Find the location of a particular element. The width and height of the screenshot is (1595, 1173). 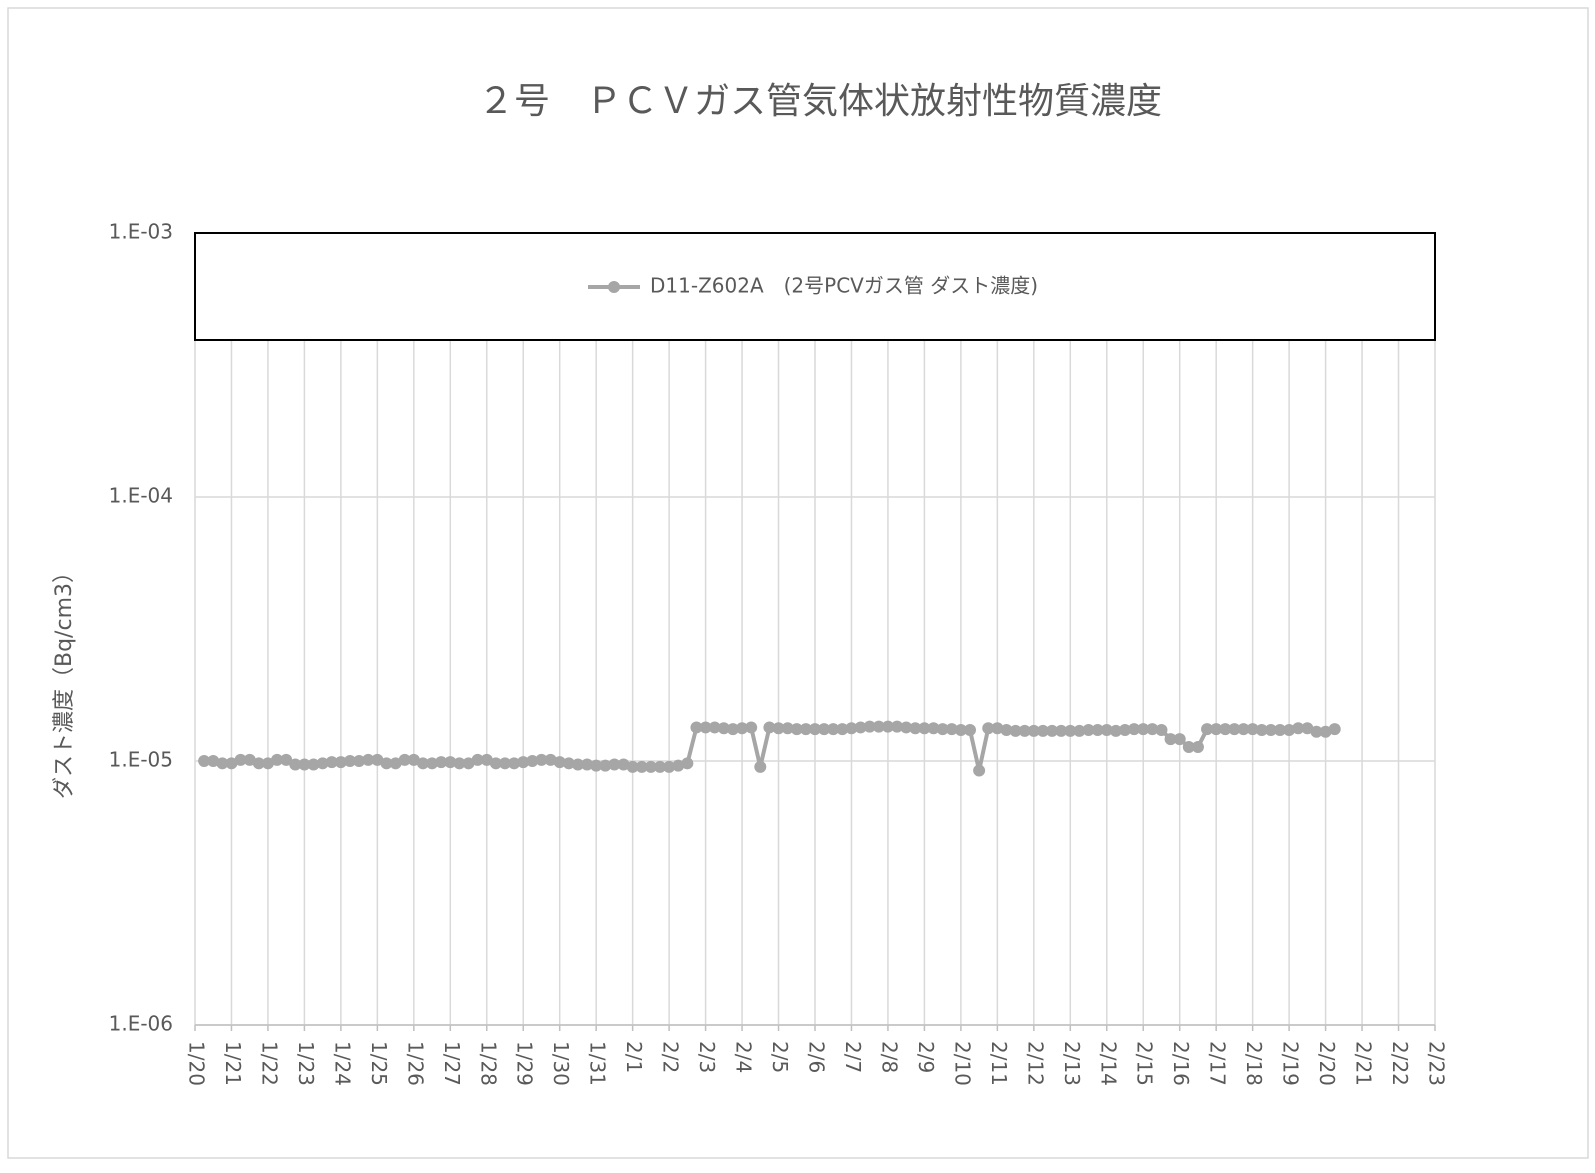

x-tick-label: 2/20 is located at coordinates (1327, 1063).